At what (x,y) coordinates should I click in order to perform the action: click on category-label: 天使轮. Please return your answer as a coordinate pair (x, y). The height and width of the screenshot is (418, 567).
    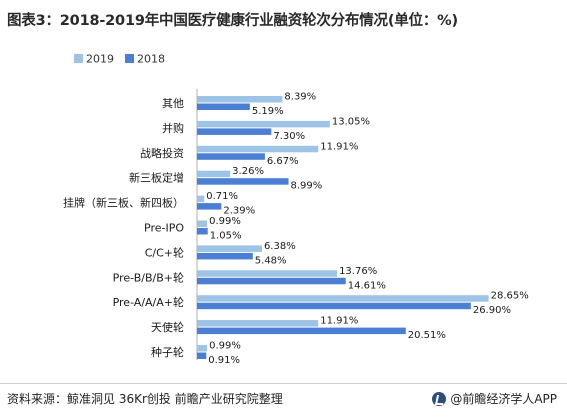
    Looking at the image, I should click on (167, 327).